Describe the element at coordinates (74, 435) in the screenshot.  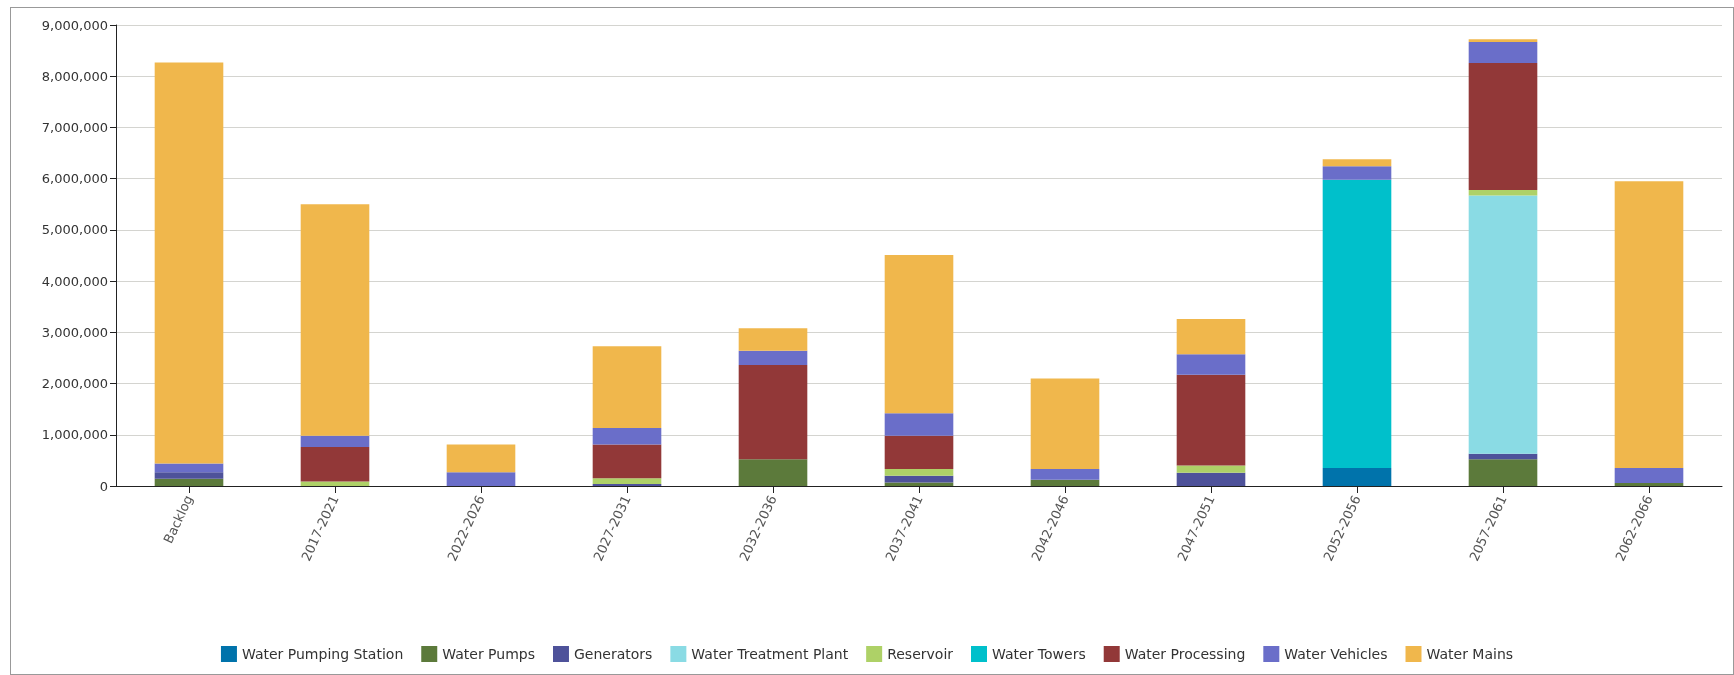
I see `y-tick-label: 1,000,000` at that location.